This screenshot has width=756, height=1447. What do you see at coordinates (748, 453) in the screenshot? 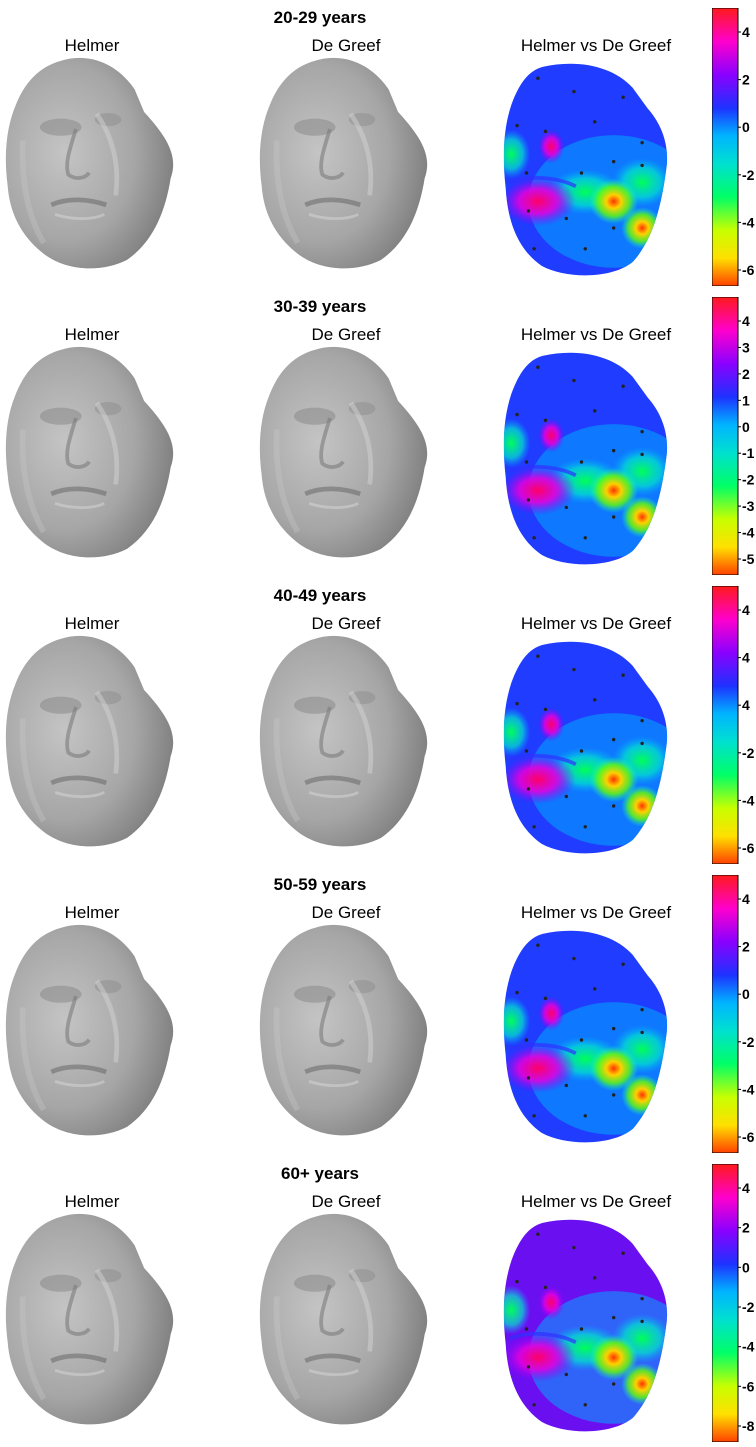
I see `colorbar-tick-label: -1` at bounding box center [748, 453].